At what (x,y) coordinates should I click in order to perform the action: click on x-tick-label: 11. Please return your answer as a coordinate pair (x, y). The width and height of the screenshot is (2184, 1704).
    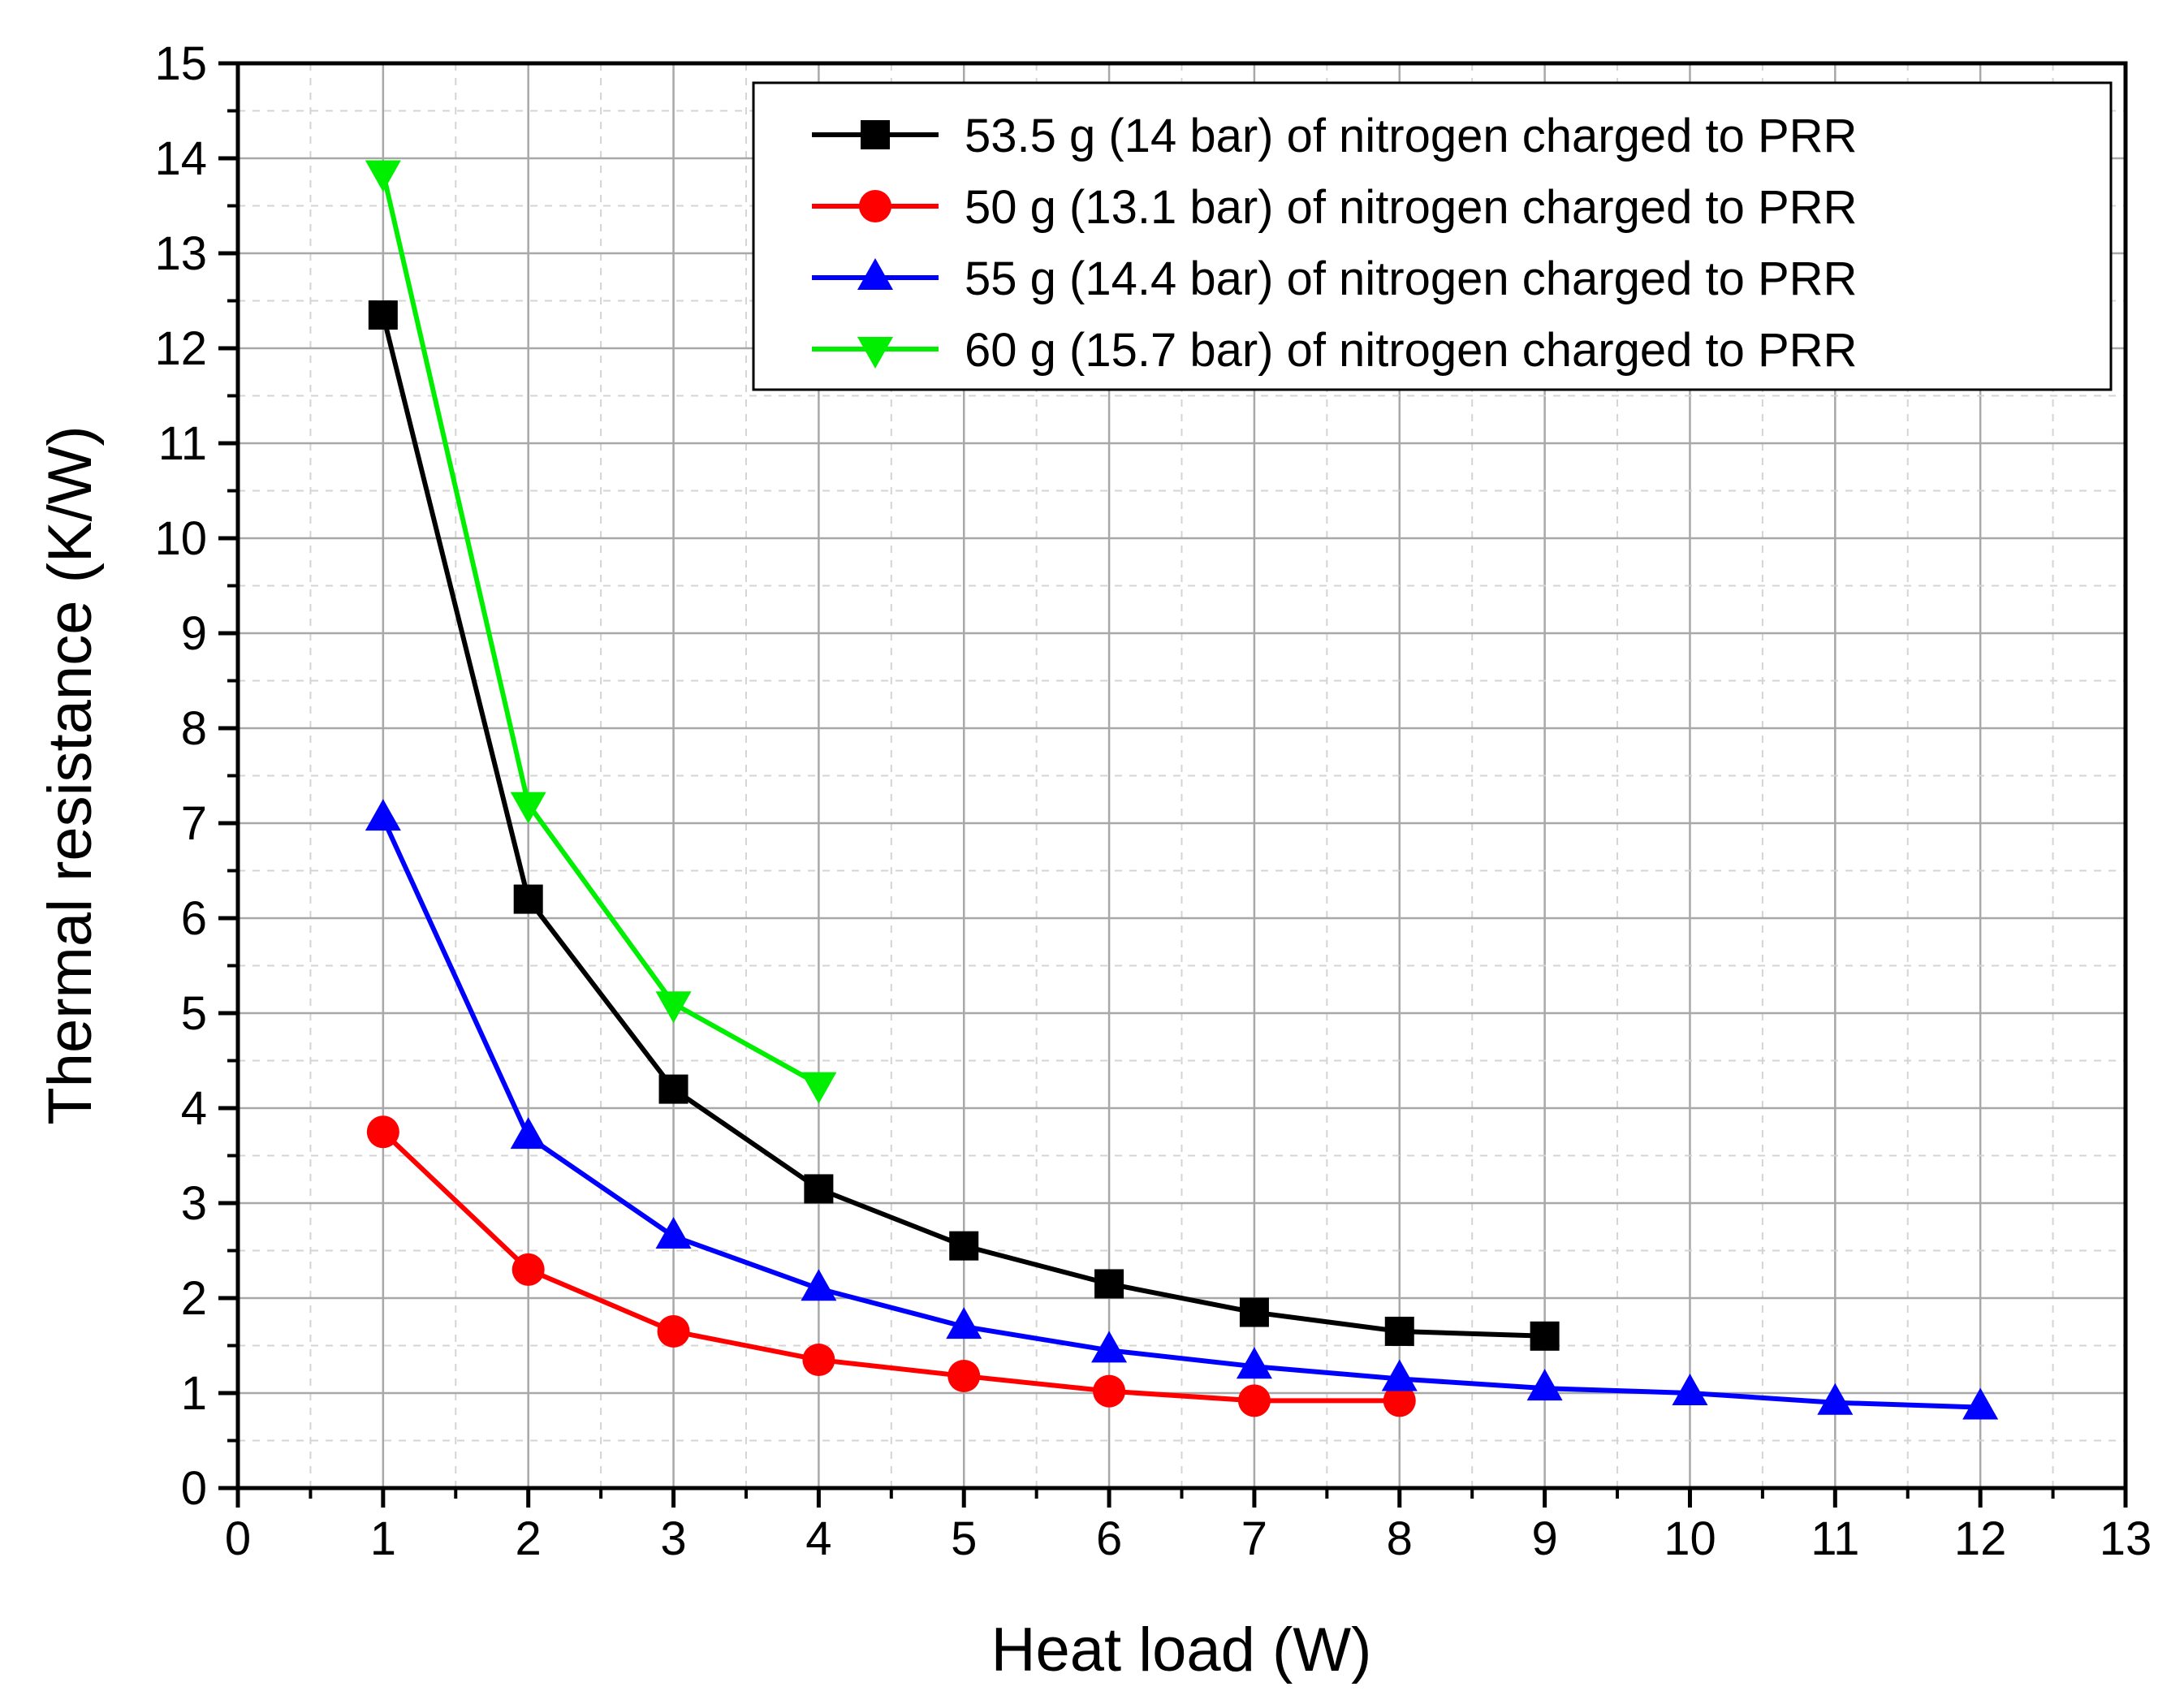
    Looking at the image, I should click on (1835, 1539).